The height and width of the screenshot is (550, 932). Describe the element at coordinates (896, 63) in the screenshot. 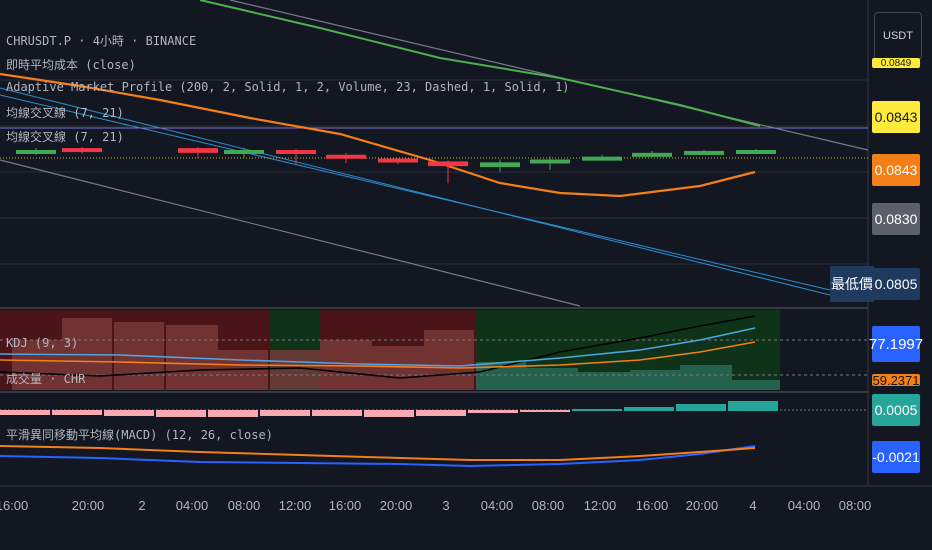

I see `price-top-cut: 0.0849` at that location.